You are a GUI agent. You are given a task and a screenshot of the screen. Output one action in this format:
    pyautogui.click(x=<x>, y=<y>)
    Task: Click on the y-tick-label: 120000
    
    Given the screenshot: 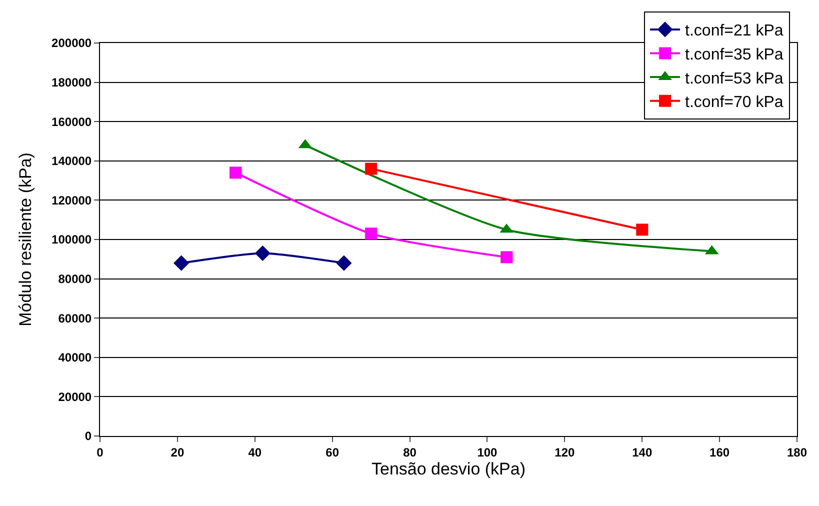 What is the action you would take?
    pyautogui.click(x=72, y=200)
    